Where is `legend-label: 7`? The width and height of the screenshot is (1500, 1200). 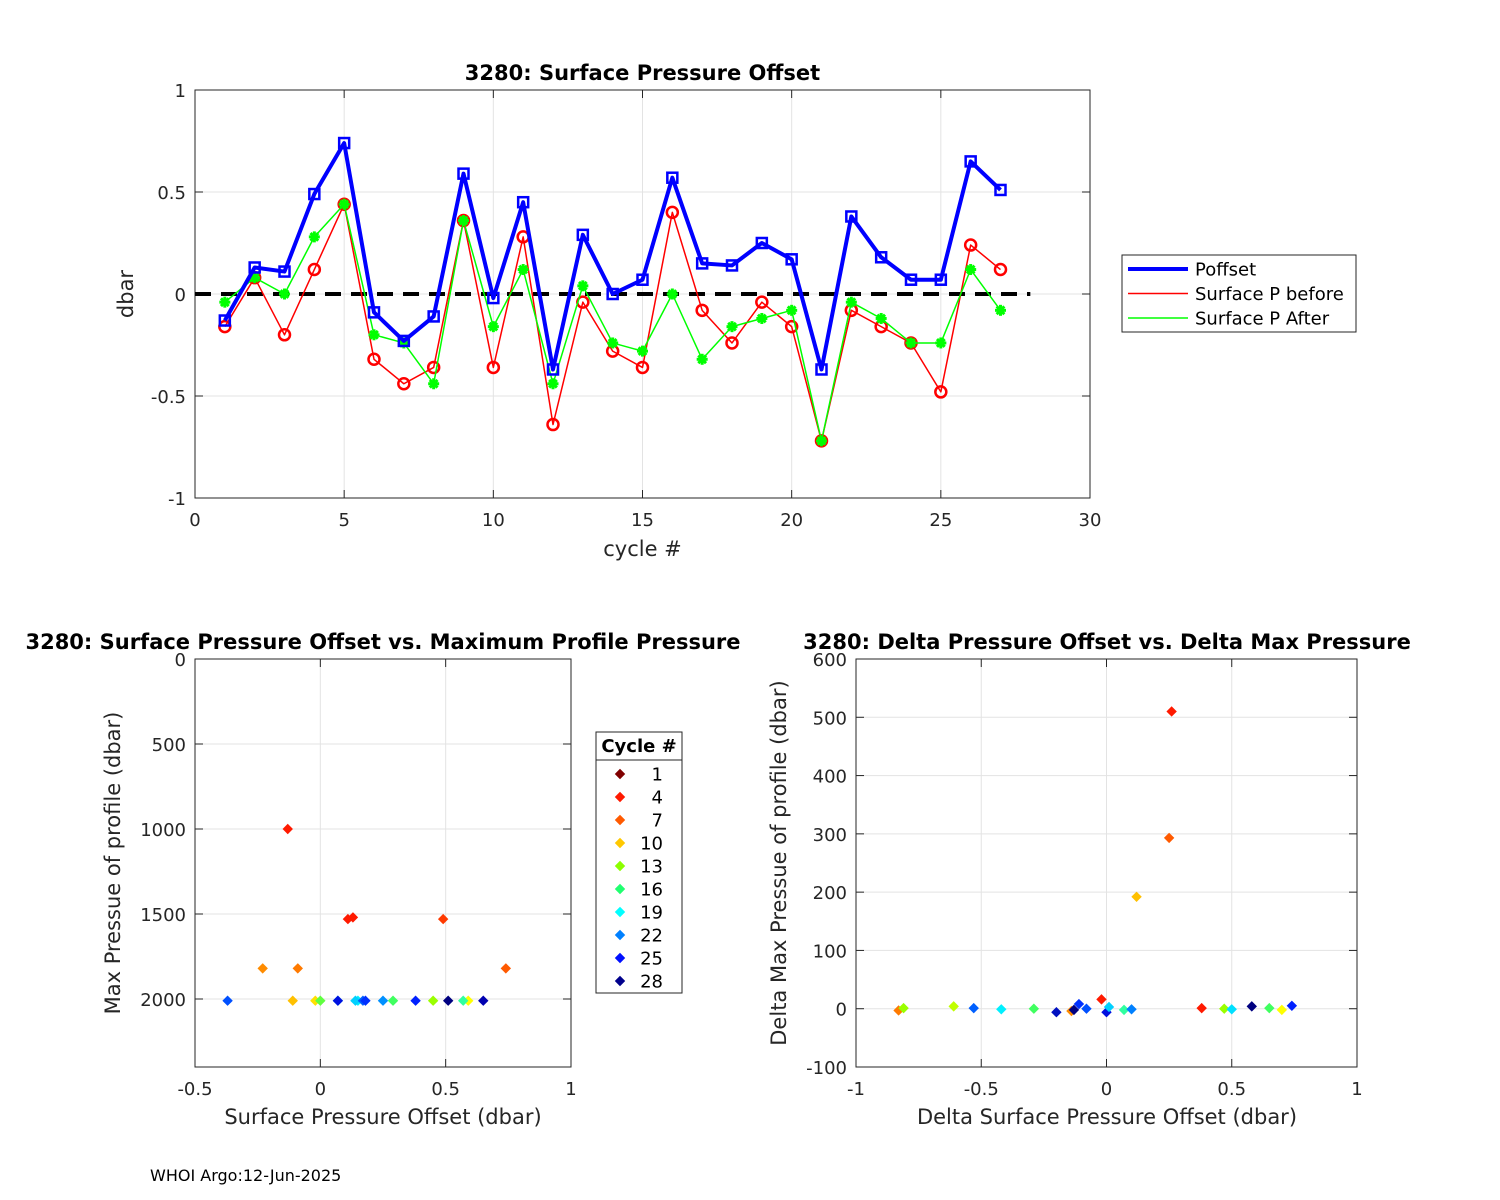 legend-label: 7 is located at coordinates (657, 821).